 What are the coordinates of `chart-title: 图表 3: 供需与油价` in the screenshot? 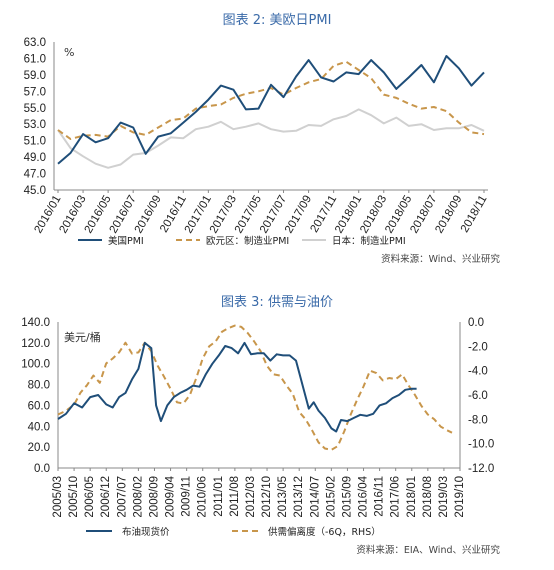 It's located at (277, 302).